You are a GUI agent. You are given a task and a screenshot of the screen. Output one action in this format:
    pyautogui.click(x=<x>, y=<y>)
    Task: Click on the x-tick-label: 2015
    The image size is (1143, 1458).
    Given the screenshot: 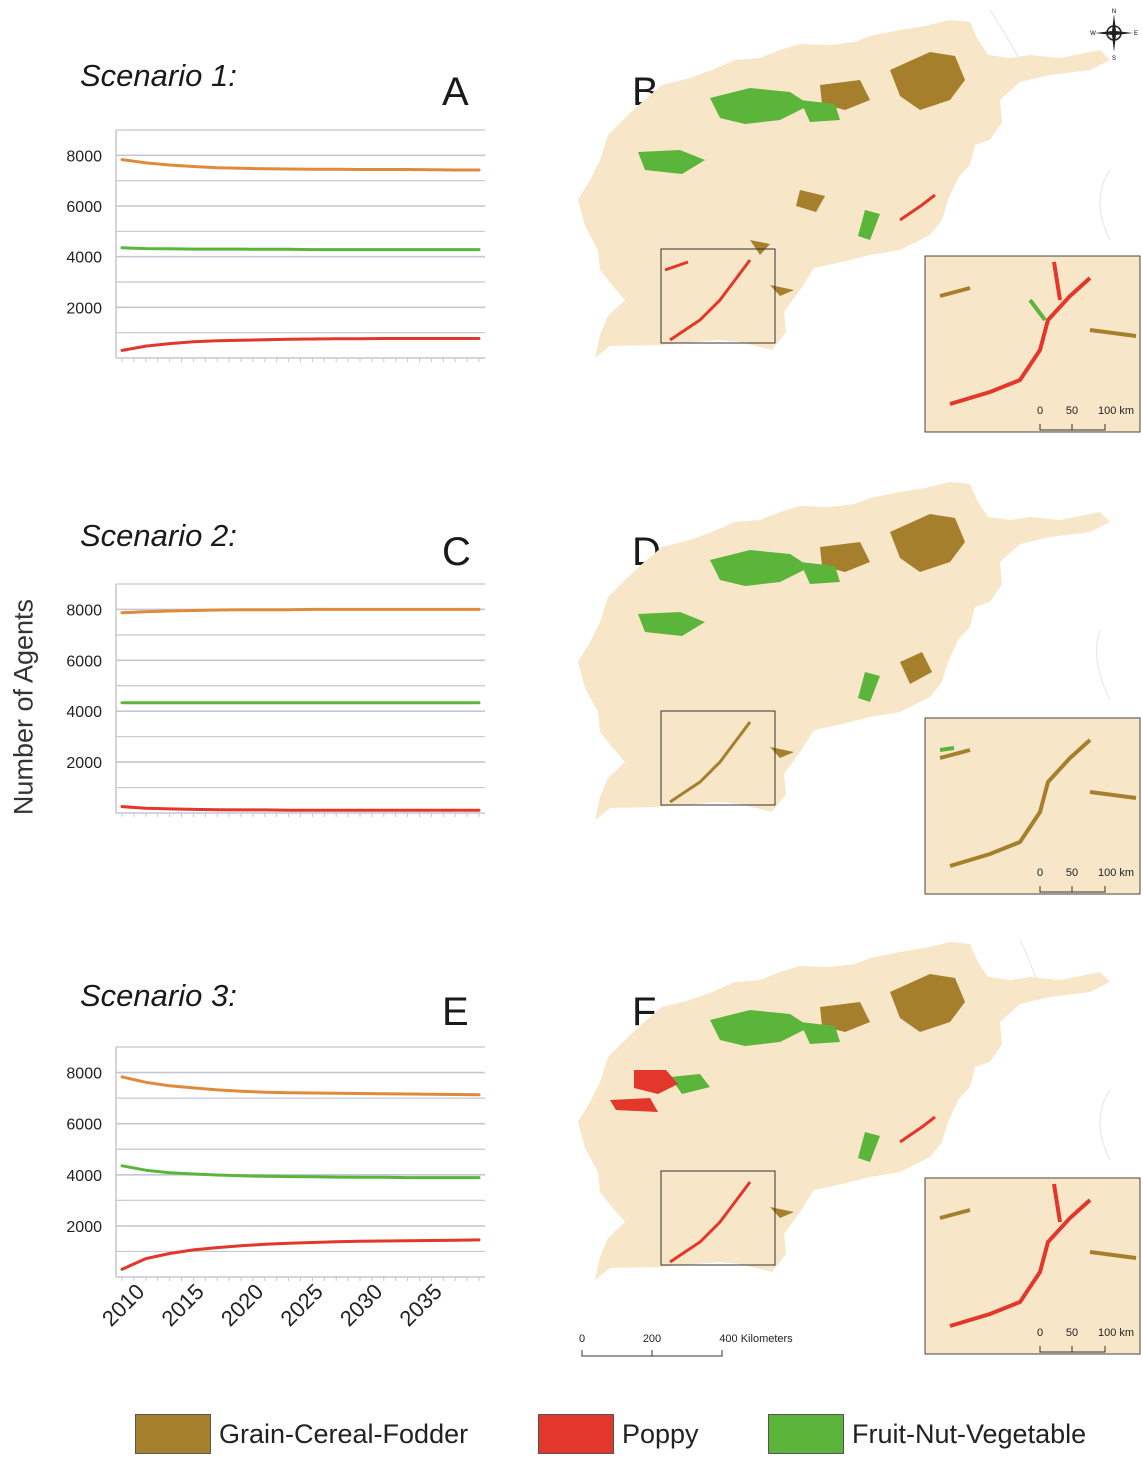 What is the action you would take?
    pyautogui.click(x=183, y=1305)
    